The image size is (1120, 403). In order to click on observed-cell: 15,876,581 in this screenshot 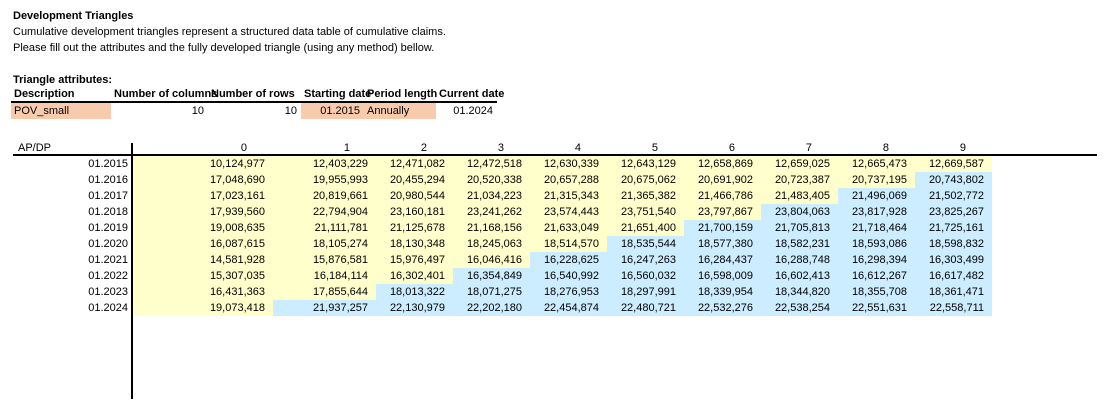, I will do `click(324, 260)`.